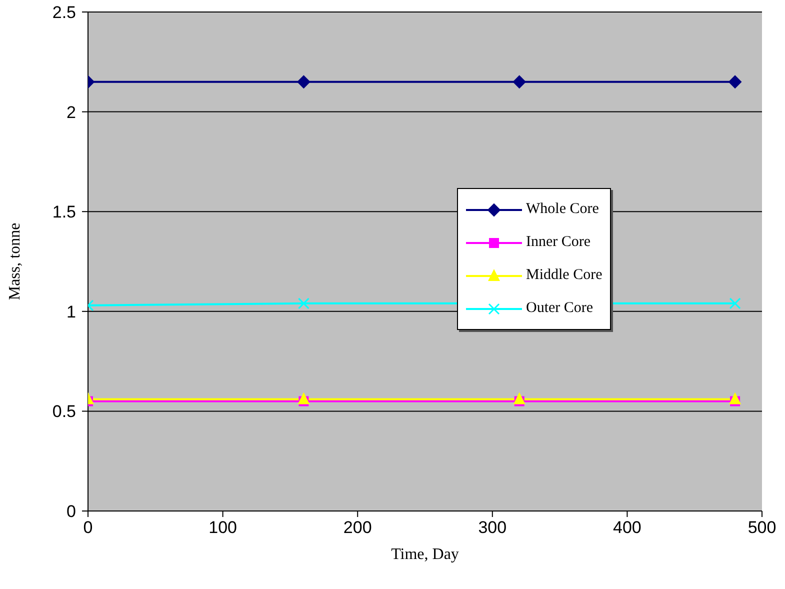  What do you see at coordinates (357, 528) in the screenshot?
I see `x-tick-label: 200` at bounding box center [357, 528].